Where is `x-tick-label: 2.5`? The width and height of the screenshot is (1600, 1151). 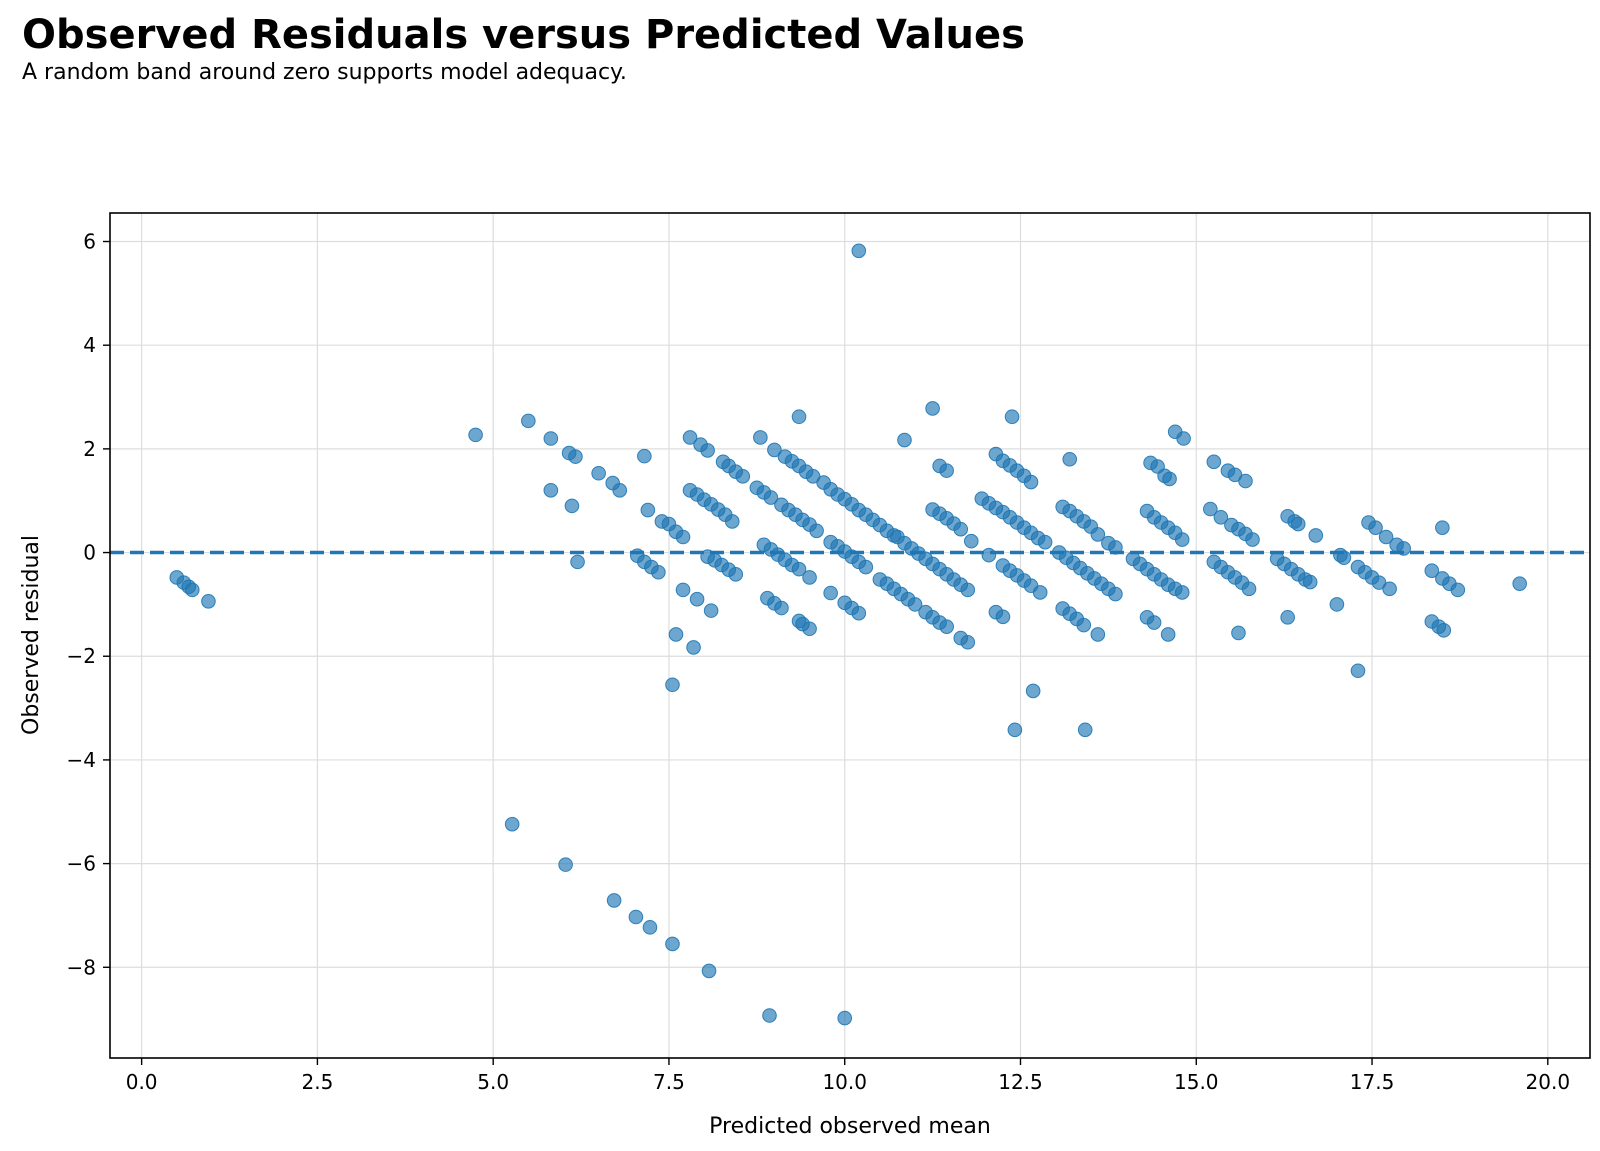 x-tick-label: 2.5 is located at coordinates (318, 1082).